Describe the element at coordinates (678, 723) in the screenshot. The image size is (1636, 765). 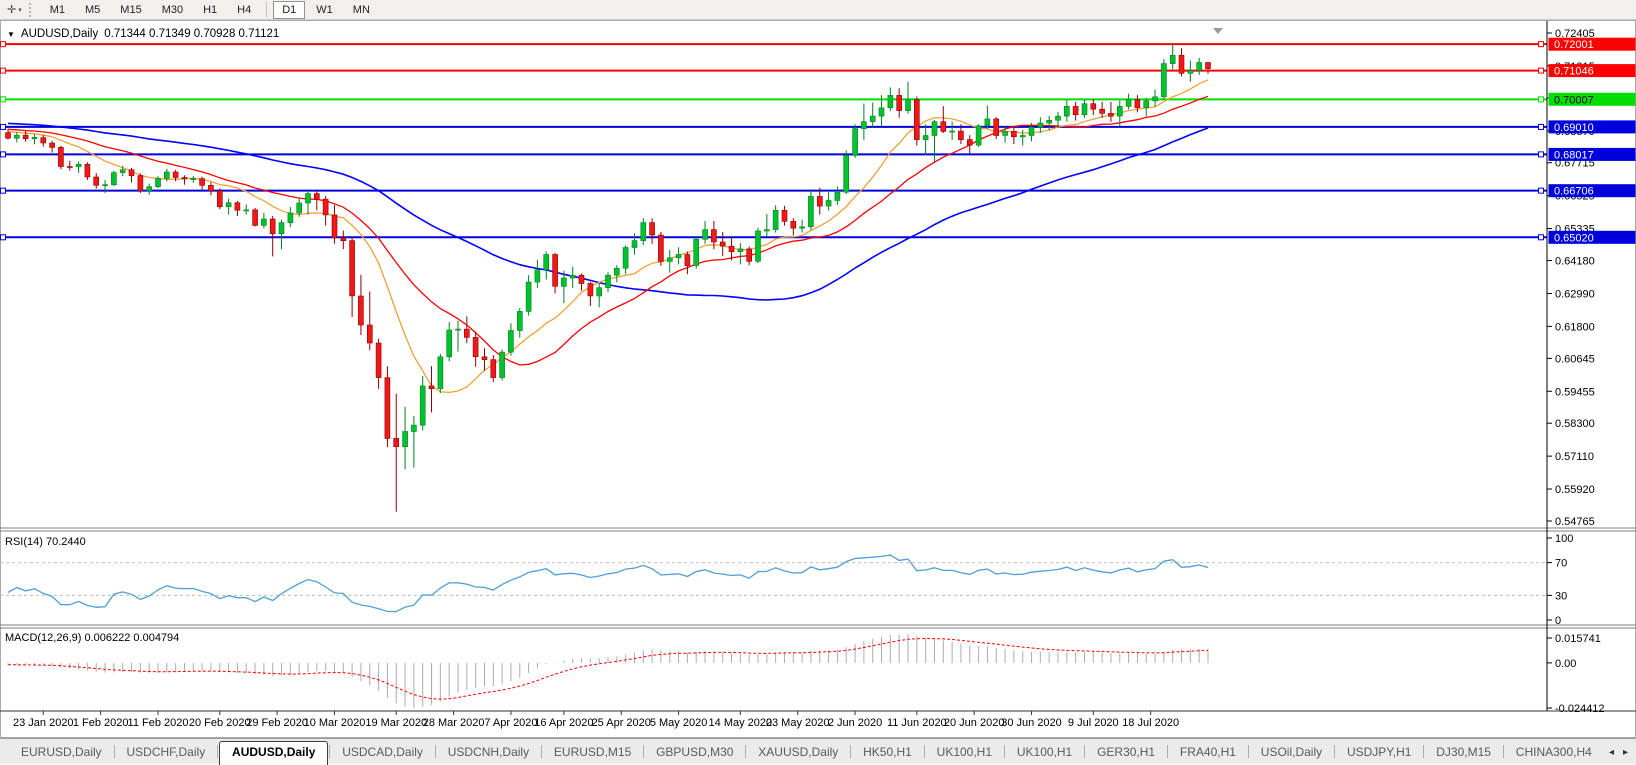
I see `date-axis-label: 5 May 2020` at that location.